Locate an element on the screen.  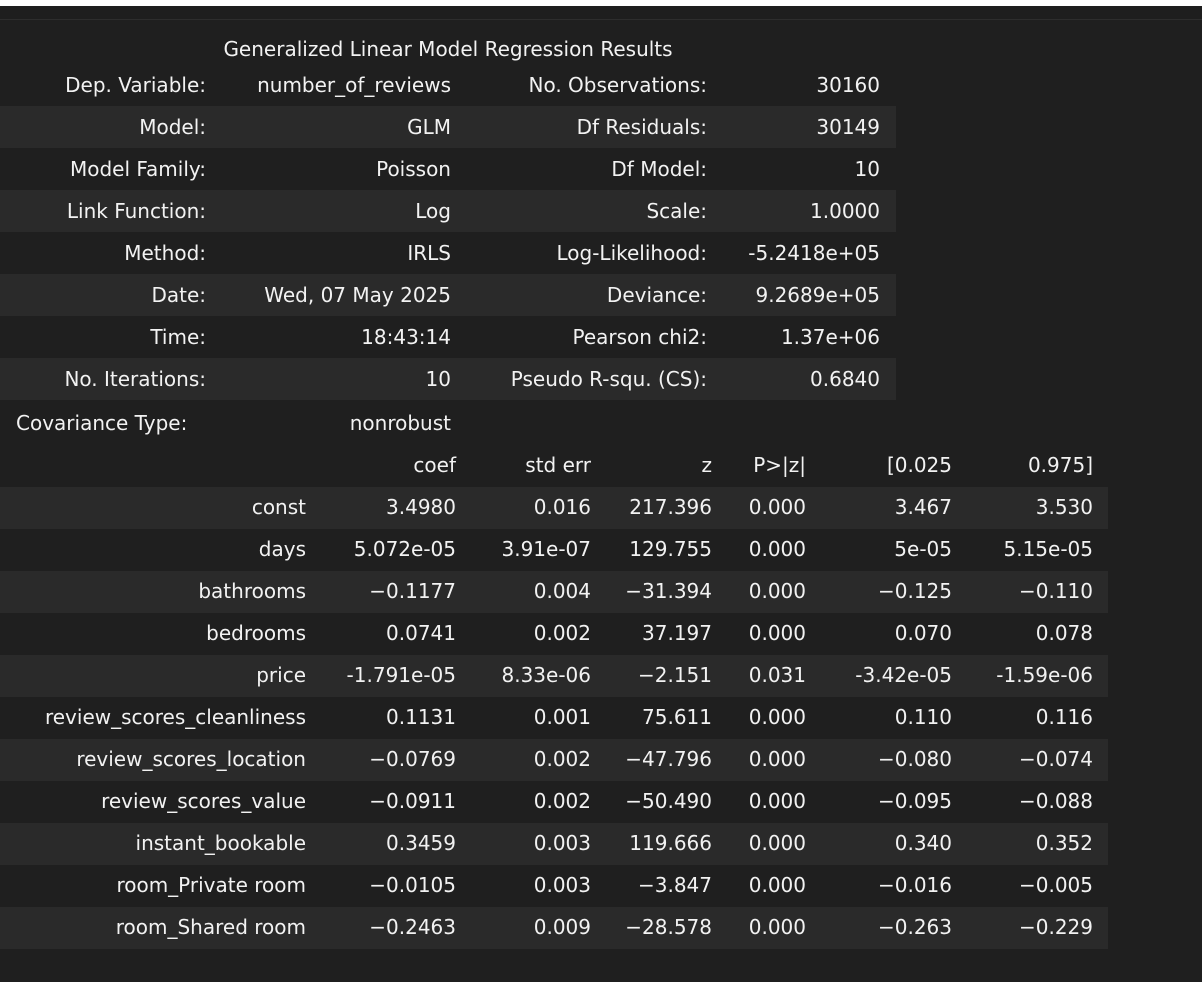
ci-upper: 0.116 is located at coordinates (1064, 717).